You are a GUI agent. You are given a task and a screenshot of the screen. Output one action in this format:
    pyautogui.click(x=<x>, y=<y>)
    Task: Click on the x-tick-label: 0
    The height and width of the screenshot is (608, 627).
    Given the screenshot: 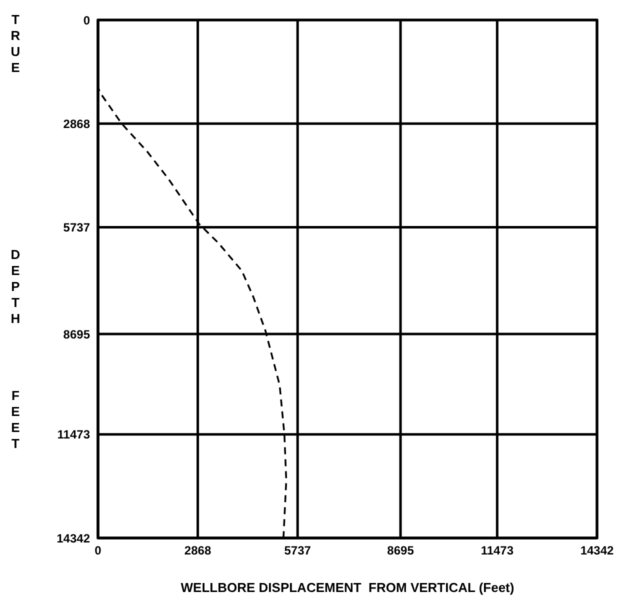 What is the action you would take?
    pyautogui.click(x=98, y=551)
    